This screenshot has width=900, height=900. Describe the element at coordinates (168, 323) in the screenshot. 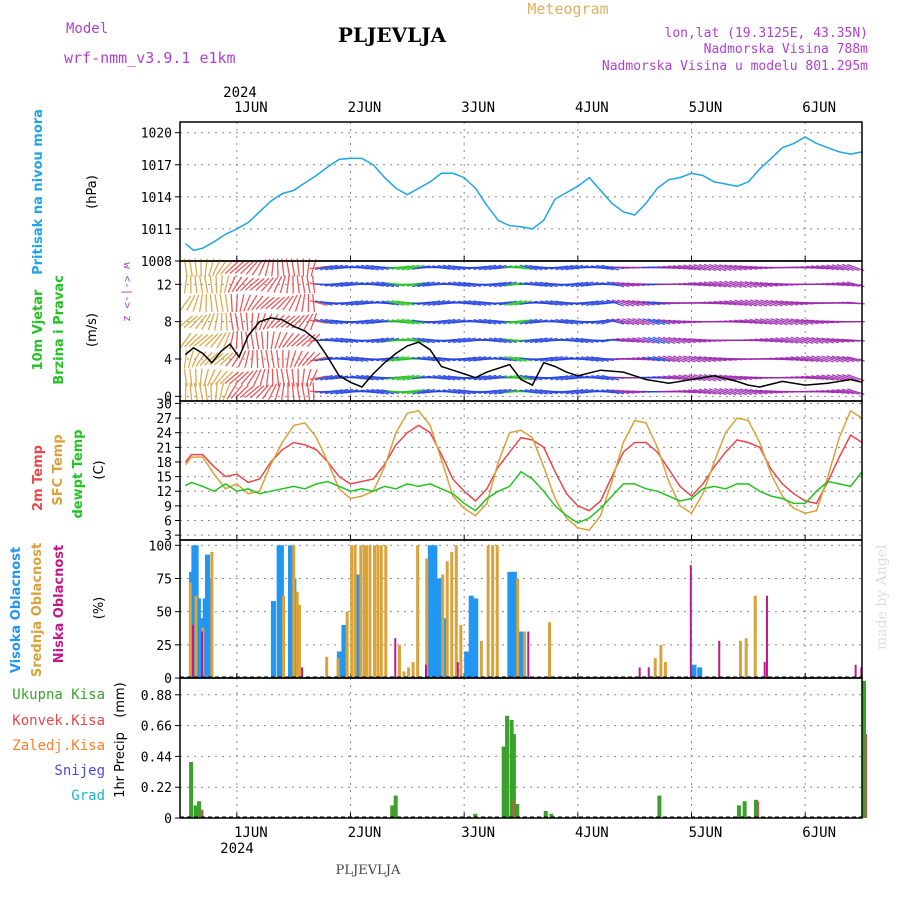

I see `y-tick-label: 8` at that location.